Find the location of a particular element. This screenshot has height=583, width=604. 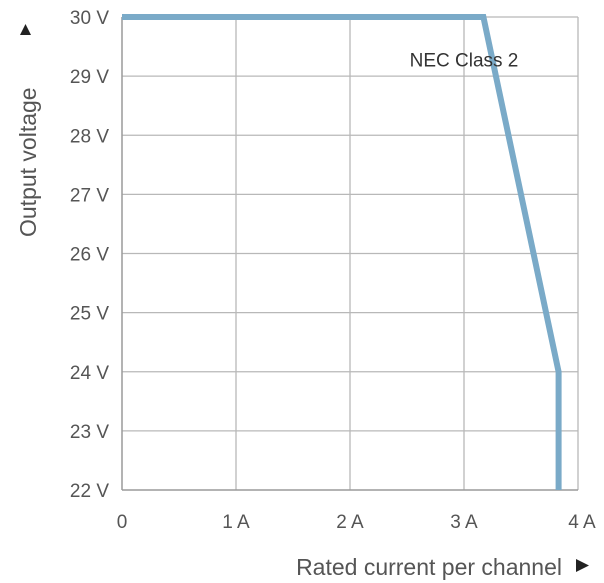

y-tick-label: 22 V is located at coordinates (89, 491).